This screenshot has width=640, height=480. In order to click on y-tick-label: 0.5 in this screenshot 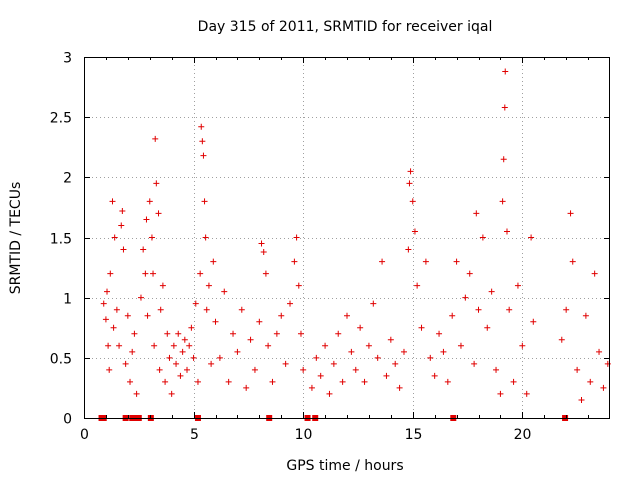, I will do `click(61, 360)`.